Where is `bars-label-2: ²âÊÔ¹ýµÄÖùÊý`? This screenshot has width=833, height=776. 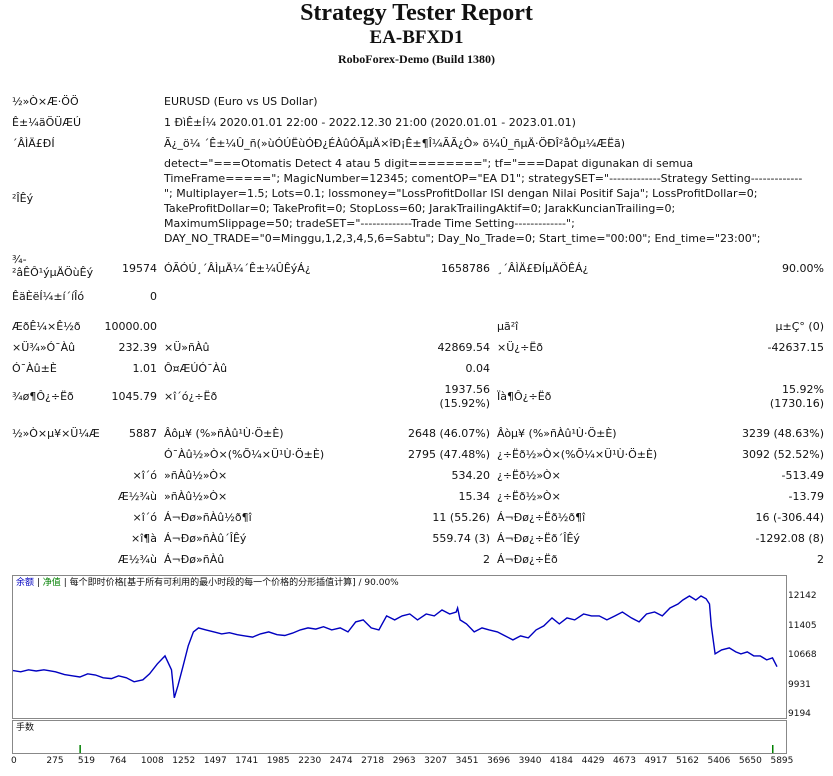
bars-label-2: ²âÊÔ¹ýµÄÖùÊý is located at coordinates (53, 272).